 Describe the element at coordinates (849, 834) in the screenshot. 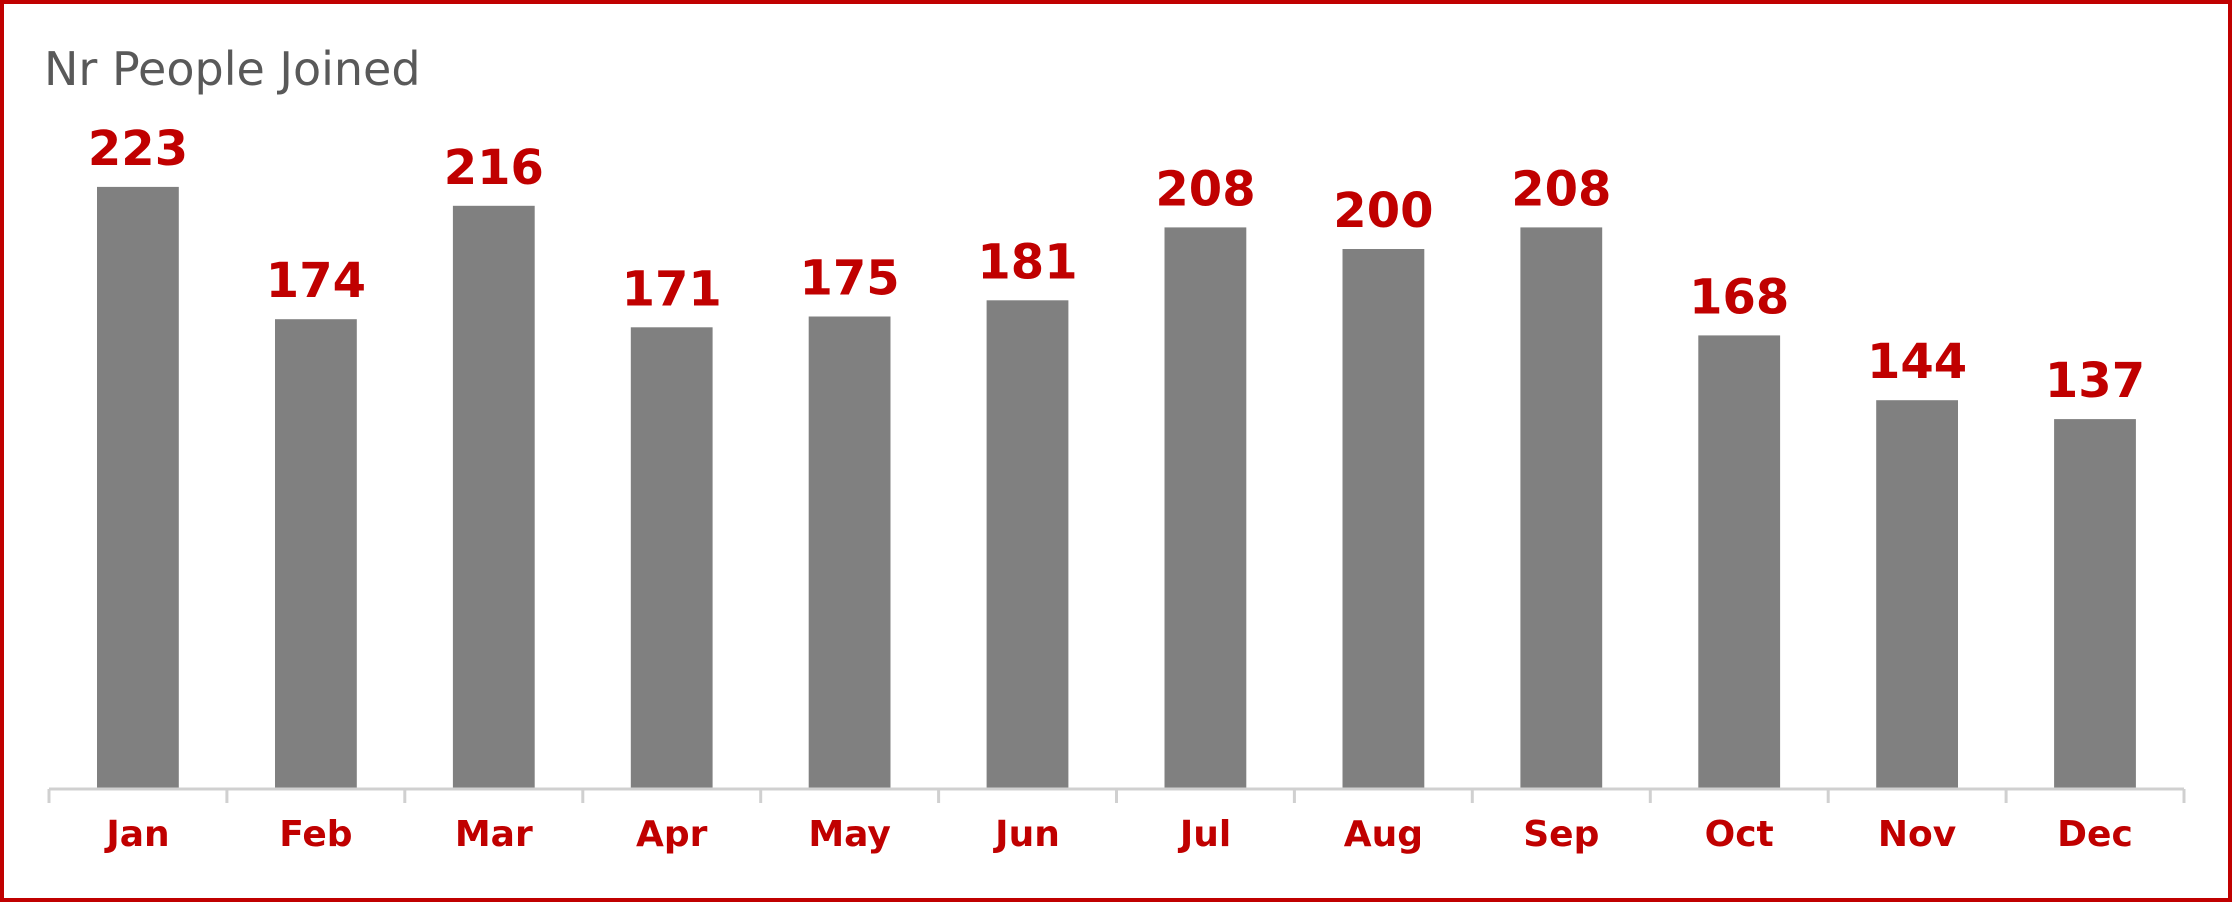

I see `category-label-may: May` at that location.